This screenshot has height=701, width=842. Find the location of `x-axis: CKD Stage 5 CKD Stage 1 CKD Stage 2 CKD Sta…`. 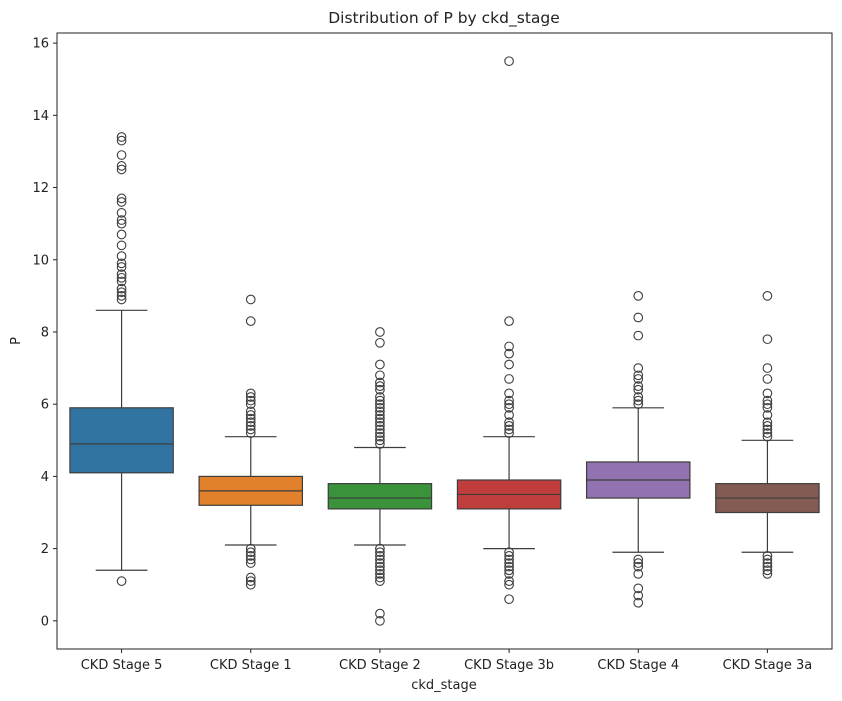

x-axis: CKD Stage 5 CKD Stage 1 CKD Stage 2 CKD Sta… is located at coordinates (447, 661).